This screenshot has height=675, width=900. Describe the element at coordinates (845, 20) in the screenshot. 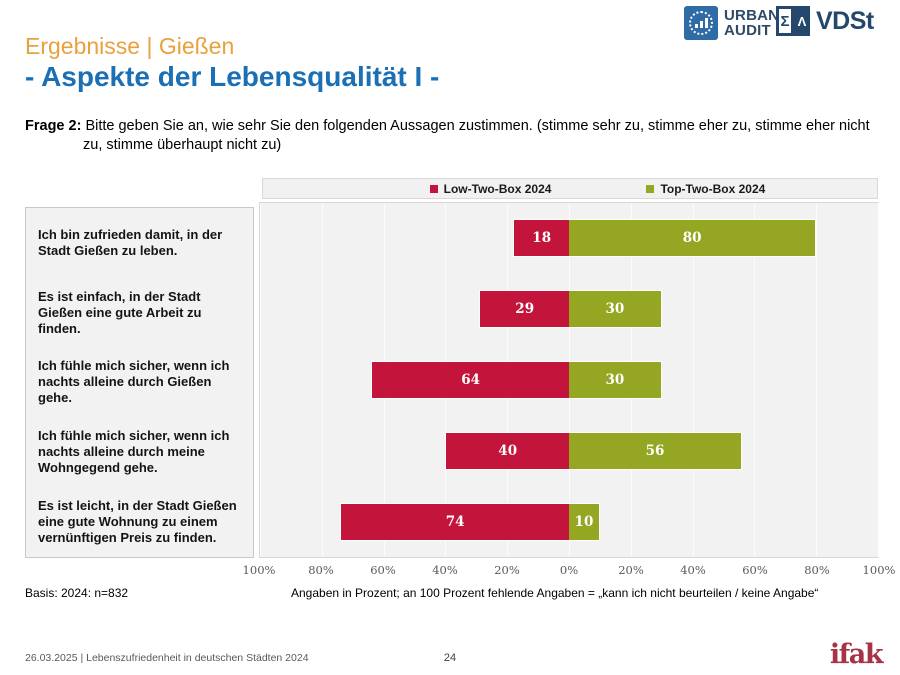

I see `vdst-wordmark: VDSt` at that location.